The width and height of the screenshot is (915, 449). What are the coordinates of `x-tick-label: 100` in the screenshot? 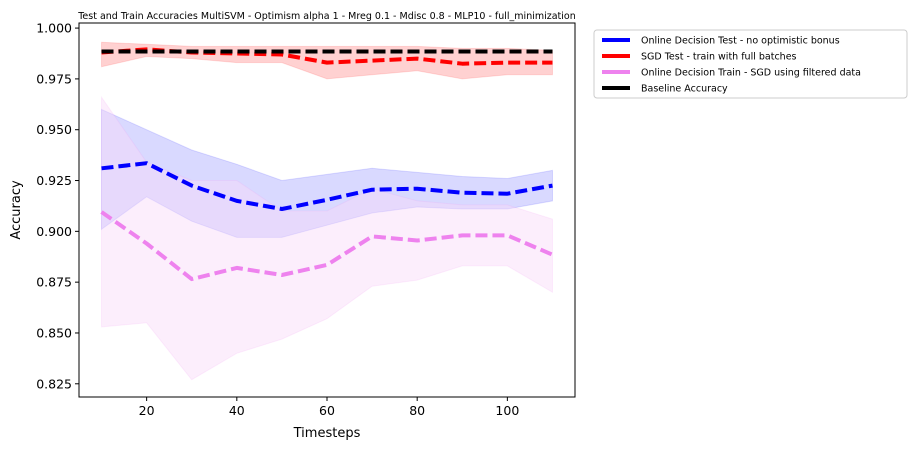 It's located at (507, 410).